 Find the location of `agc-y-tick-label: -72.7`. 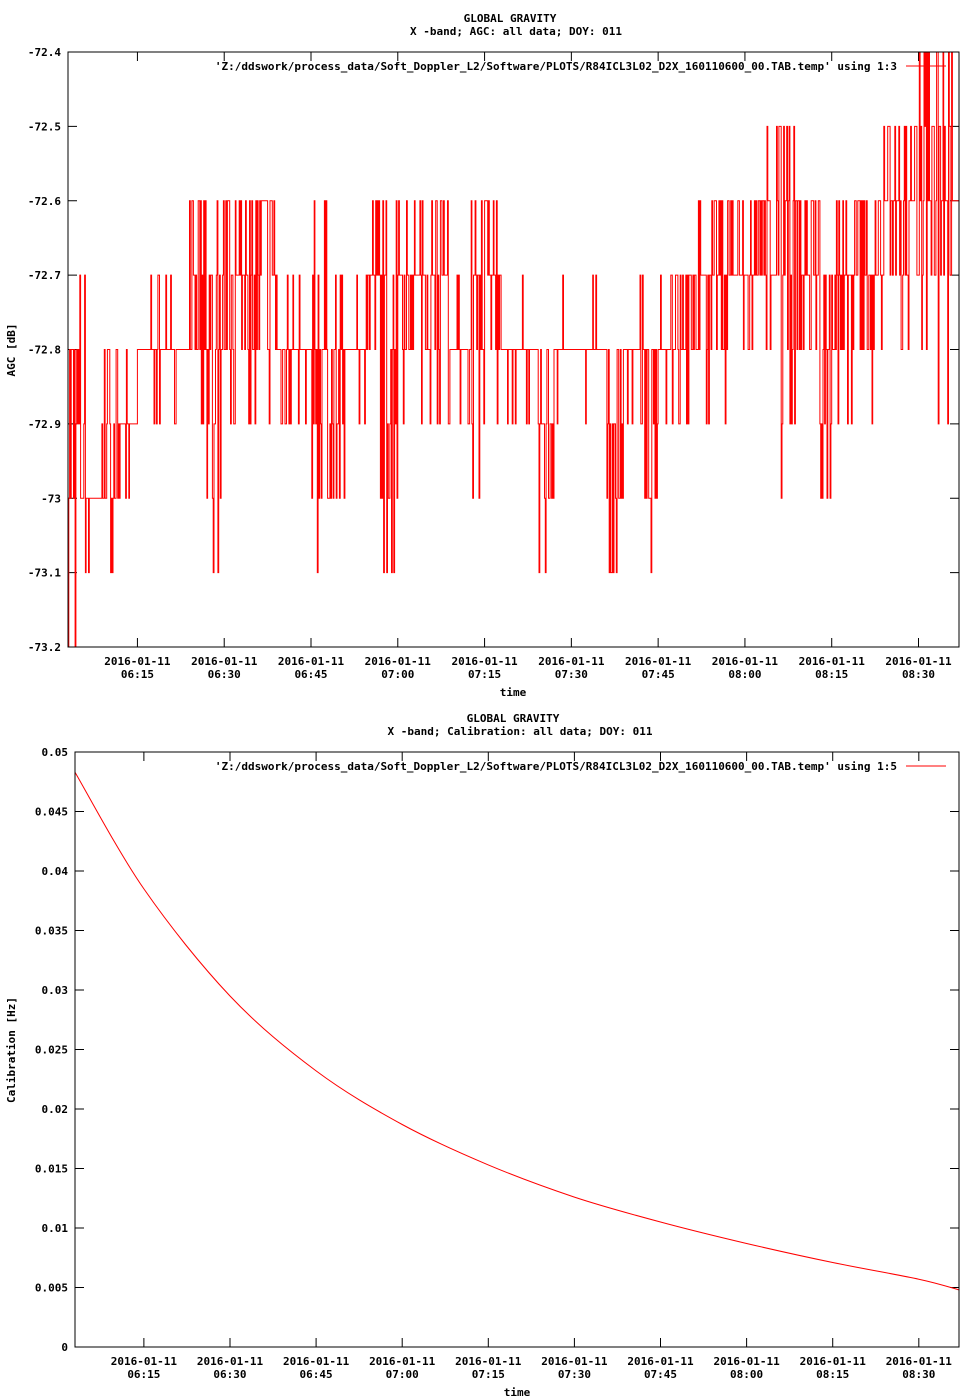

agc-y-tick-label: -72.7 is located at coordinates (44, 275).